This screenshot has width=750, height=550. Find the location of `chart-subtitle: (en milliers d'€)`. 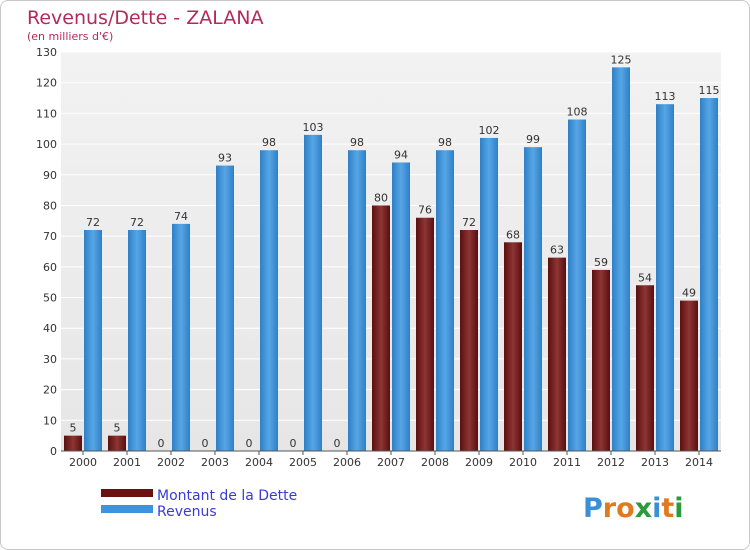

chart-subtitle: (en milliers d'€) is located at coordinates (70, 36).